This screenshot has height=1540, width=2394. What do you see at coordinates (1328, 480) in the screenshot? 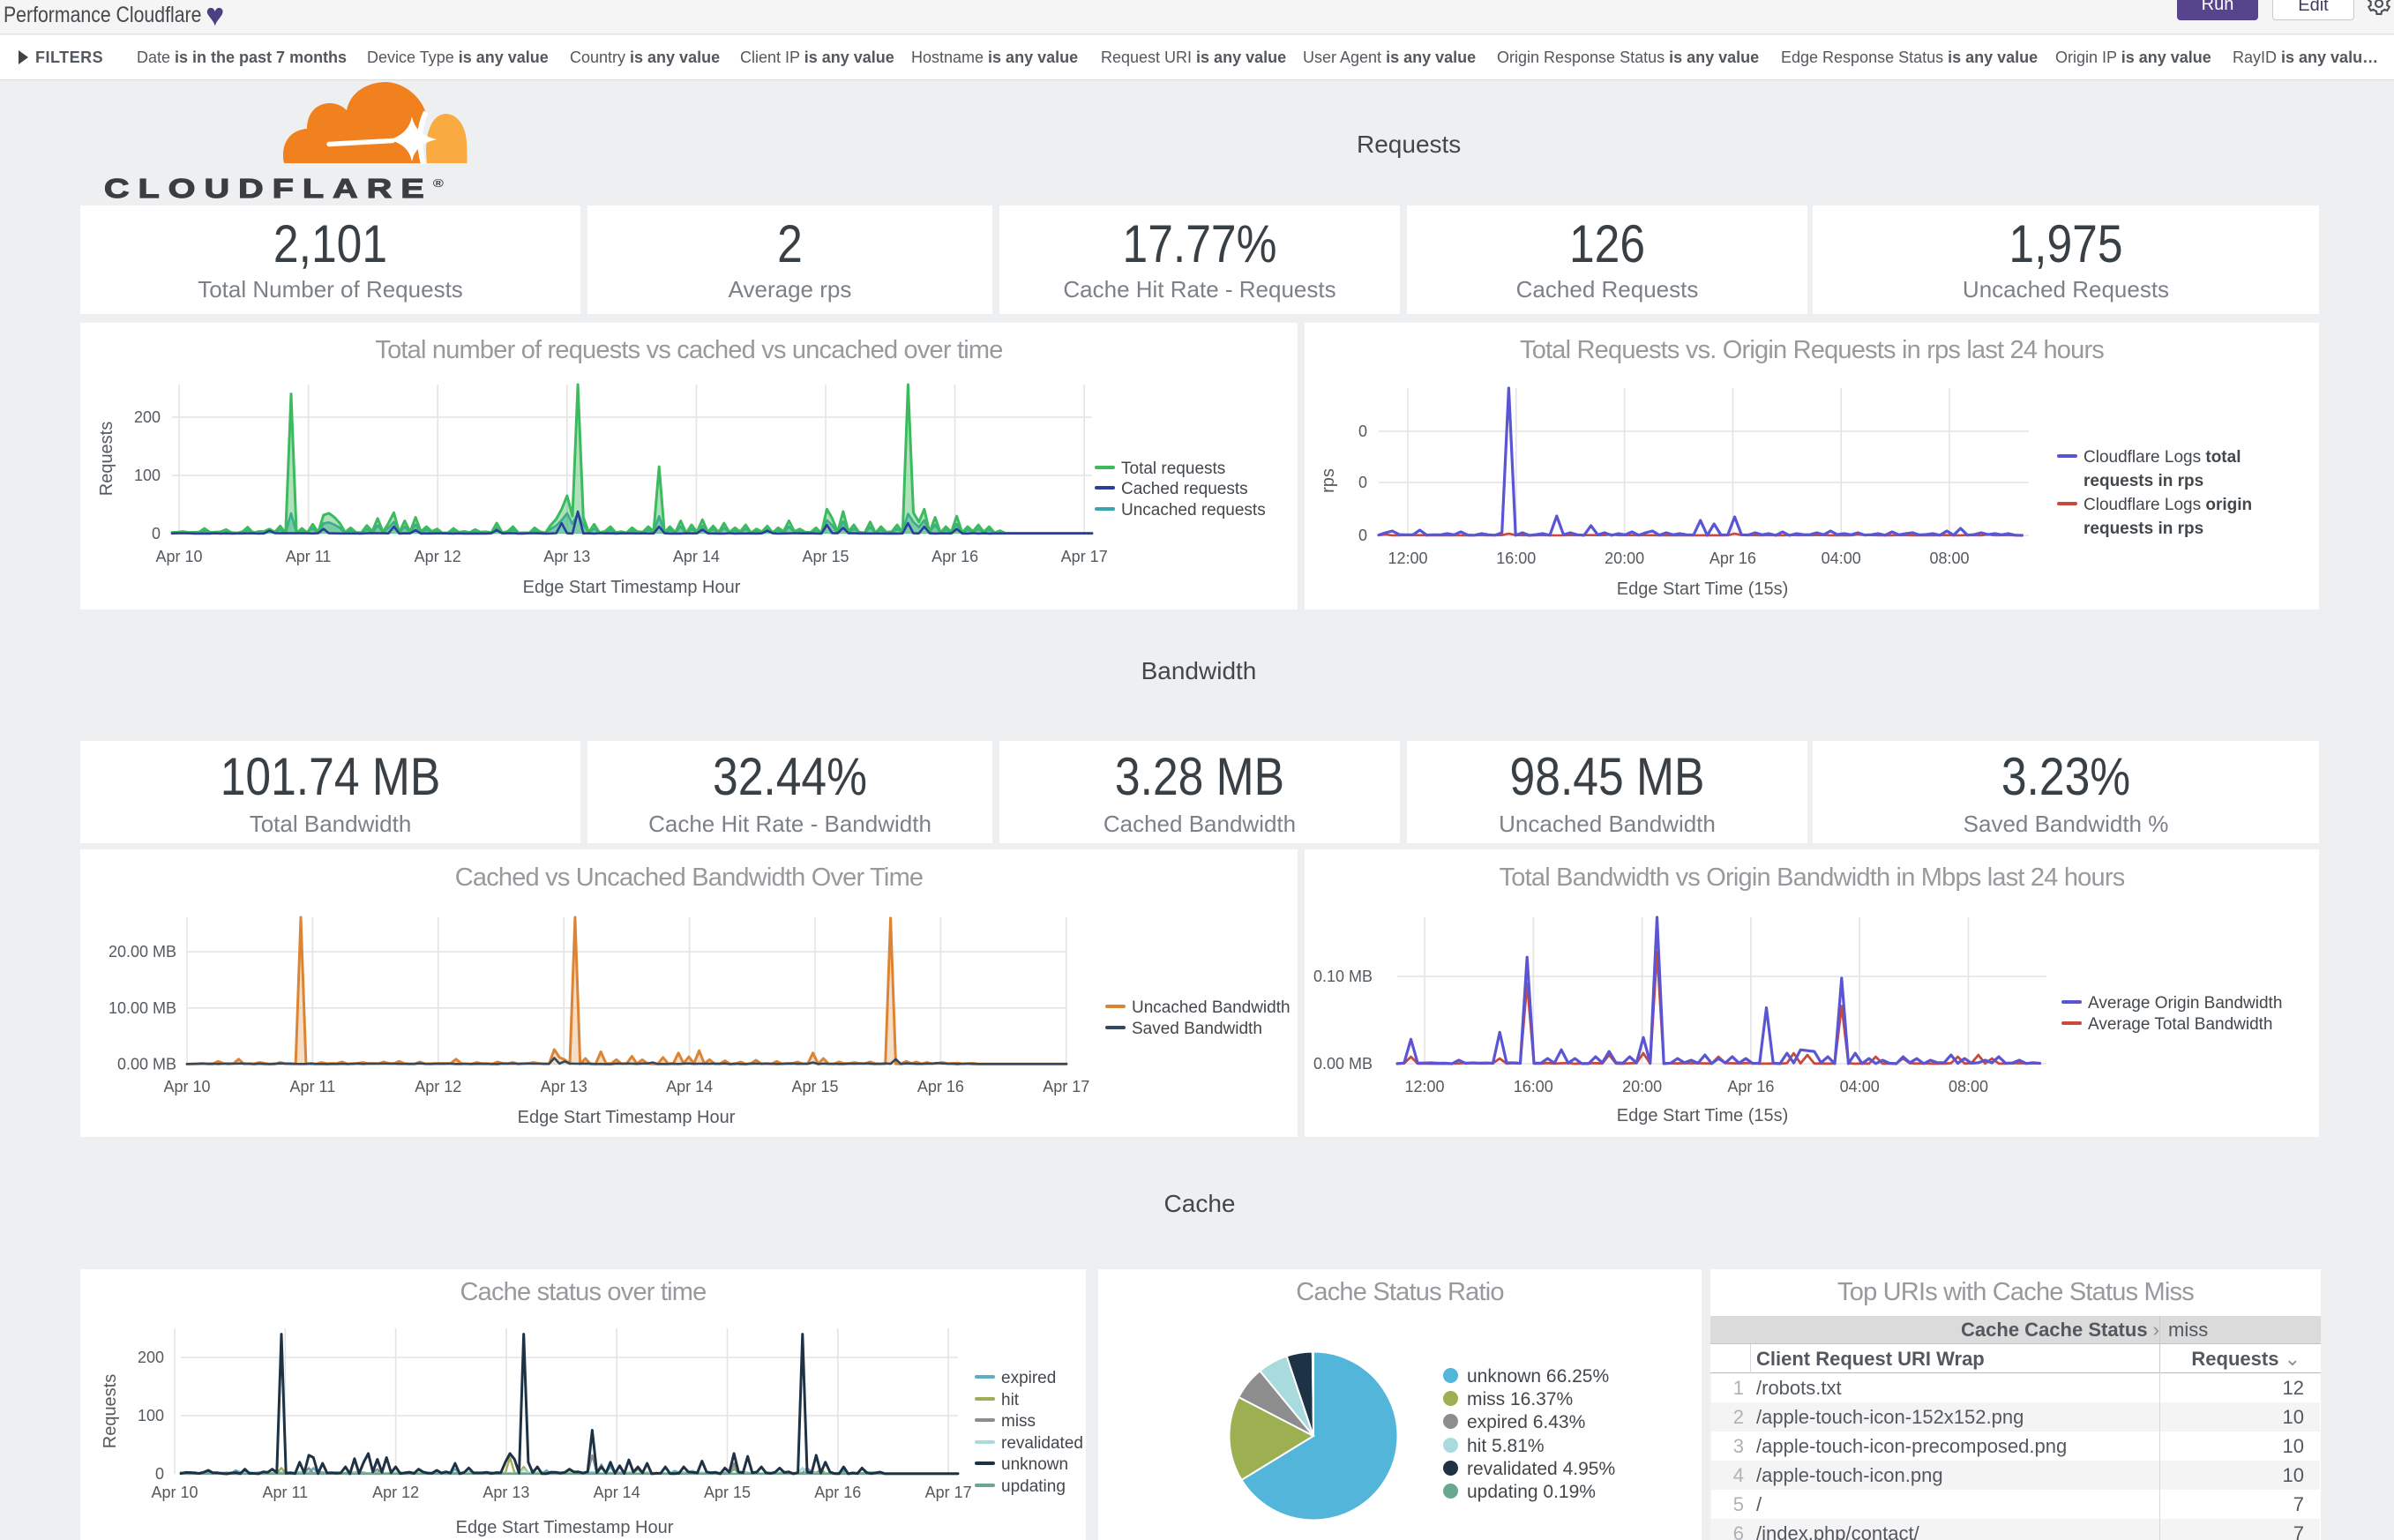
I see `svg-text: rps` at bounding box center [1328, 480].